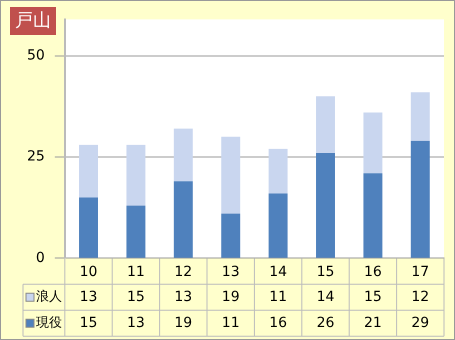 This screenshot has width=455, height=340. Describe the element at coordinates (35, 55) in the screenshot. I see `y-tick-label: 50` at that location.